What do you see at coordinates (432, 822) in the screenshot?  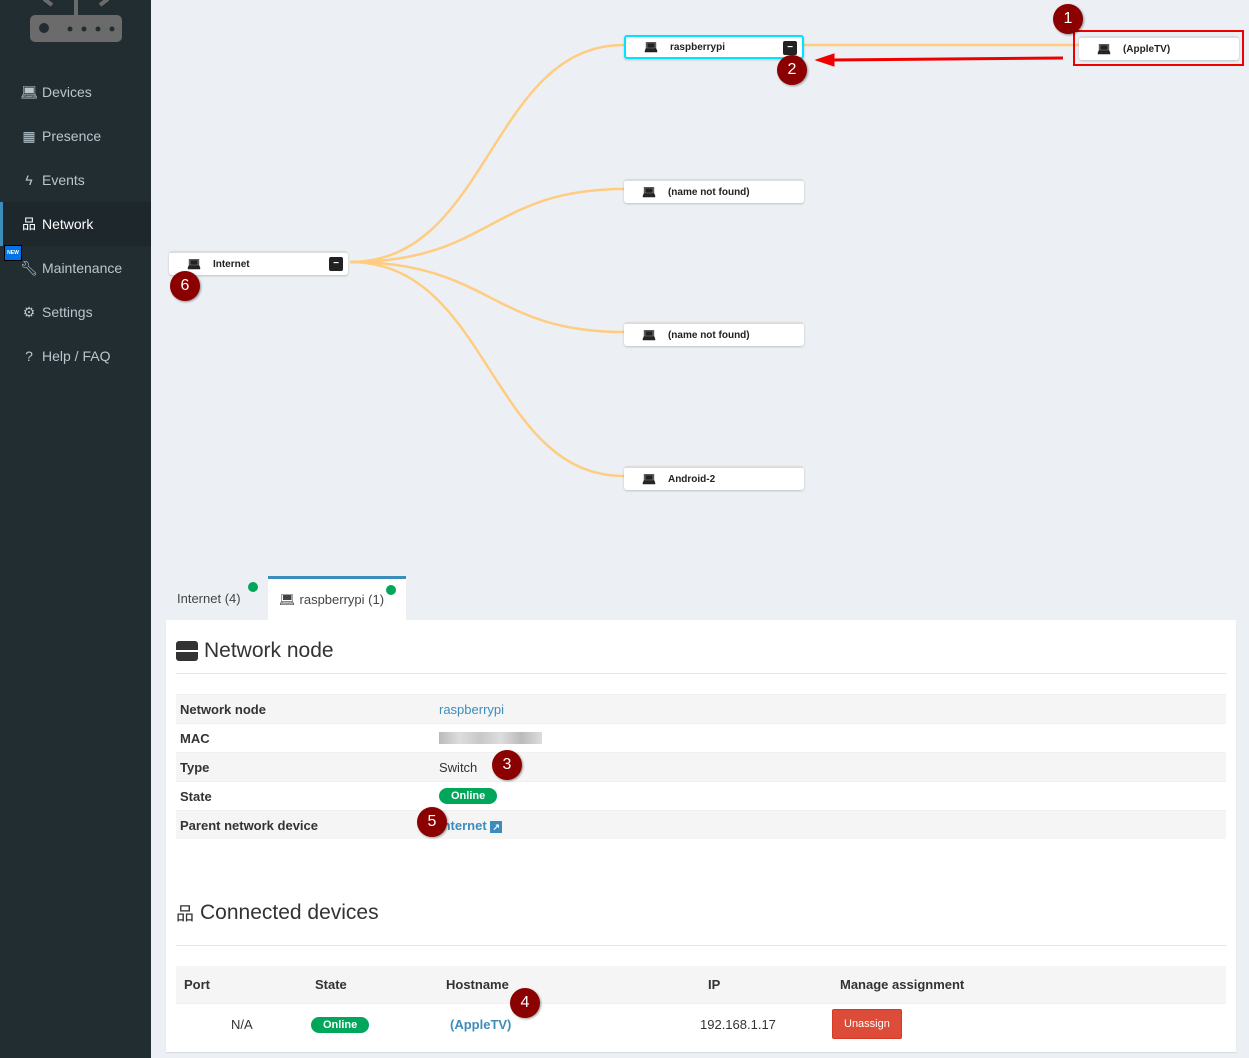 I see `annotation-marker: 5` at bounding box center [432, 822].